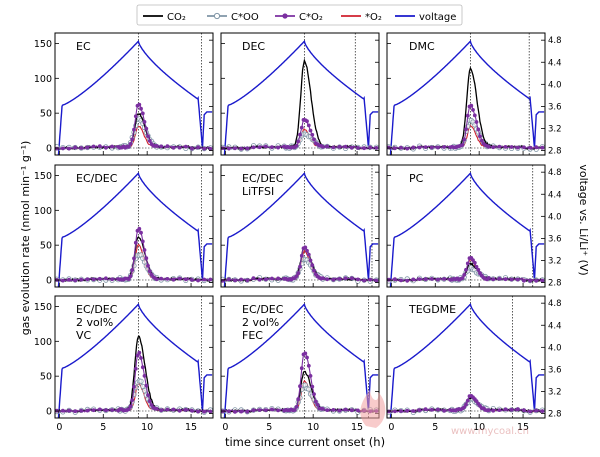  What do you see at coordinates (555, 326) in the screenshot?
I see `y-right-tick-label: 4.4` at bounding box center [555, 326].